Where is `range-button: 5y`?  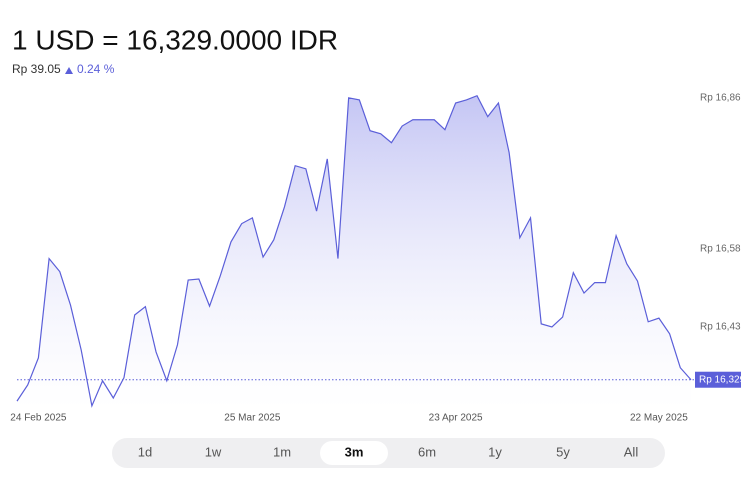 range-button: 5y is located at coordinates (563, 451).